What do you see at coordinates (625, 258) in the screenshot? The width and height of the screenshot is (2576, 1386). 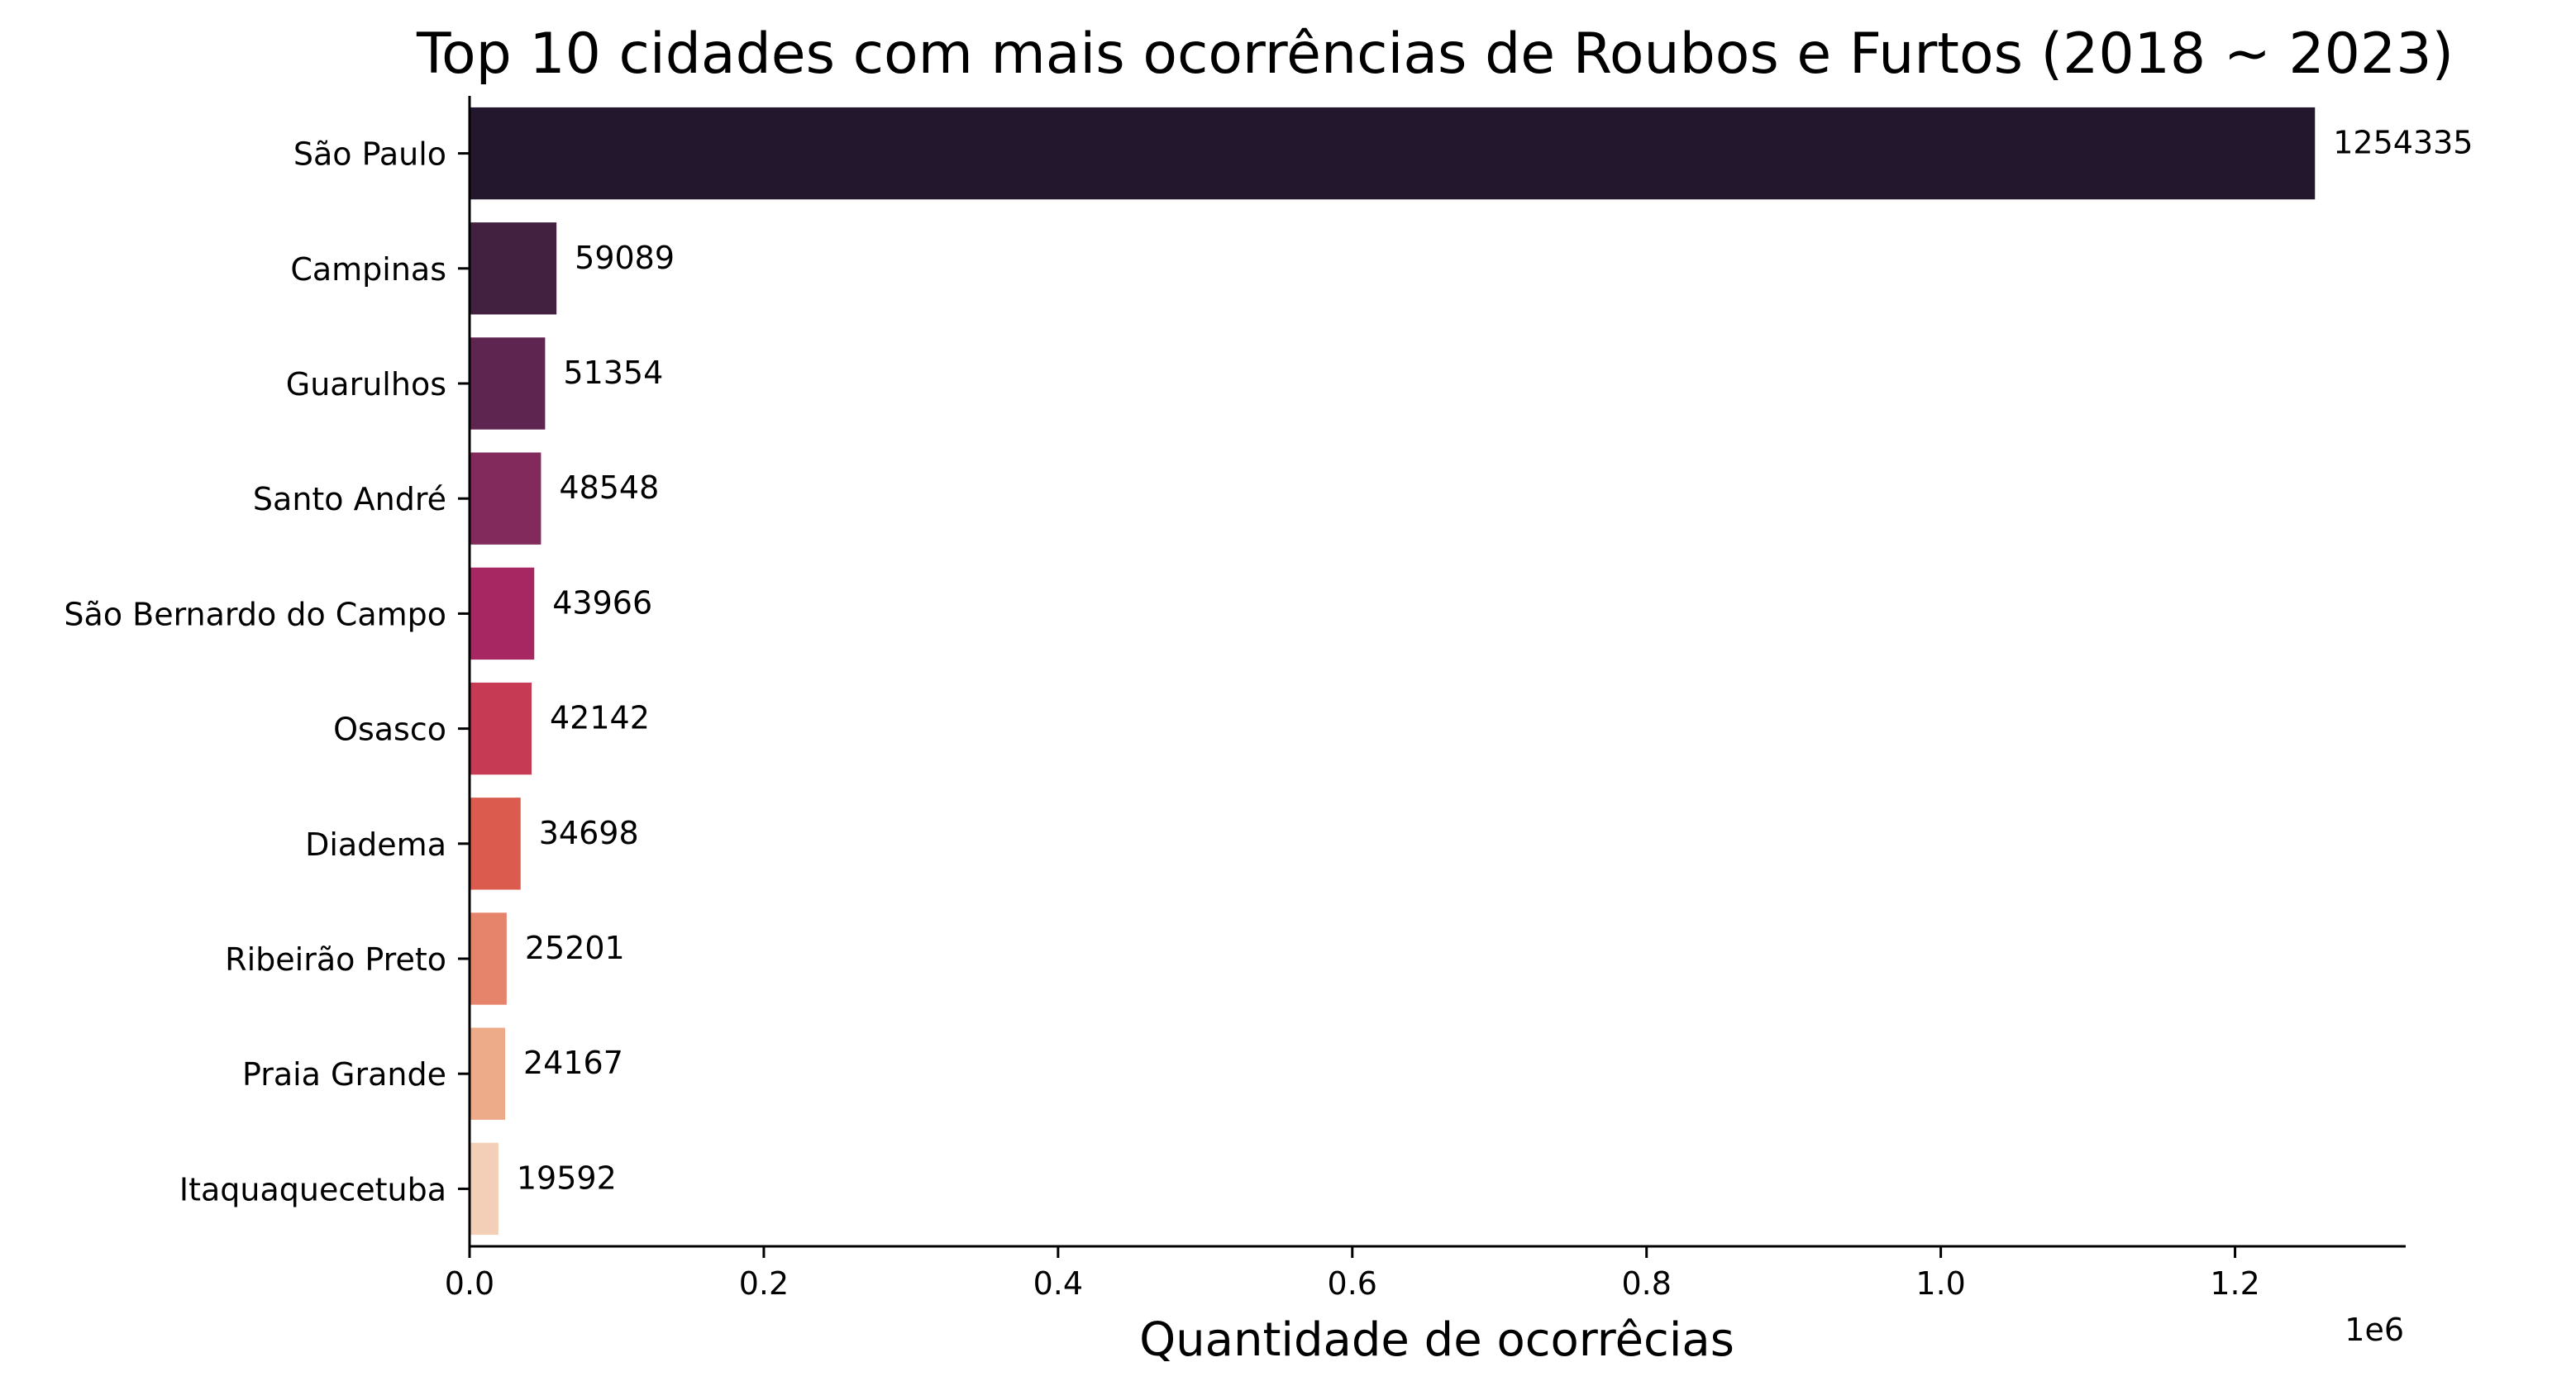 I see `data-label-1: 59089` at bounding box center [625, 258].